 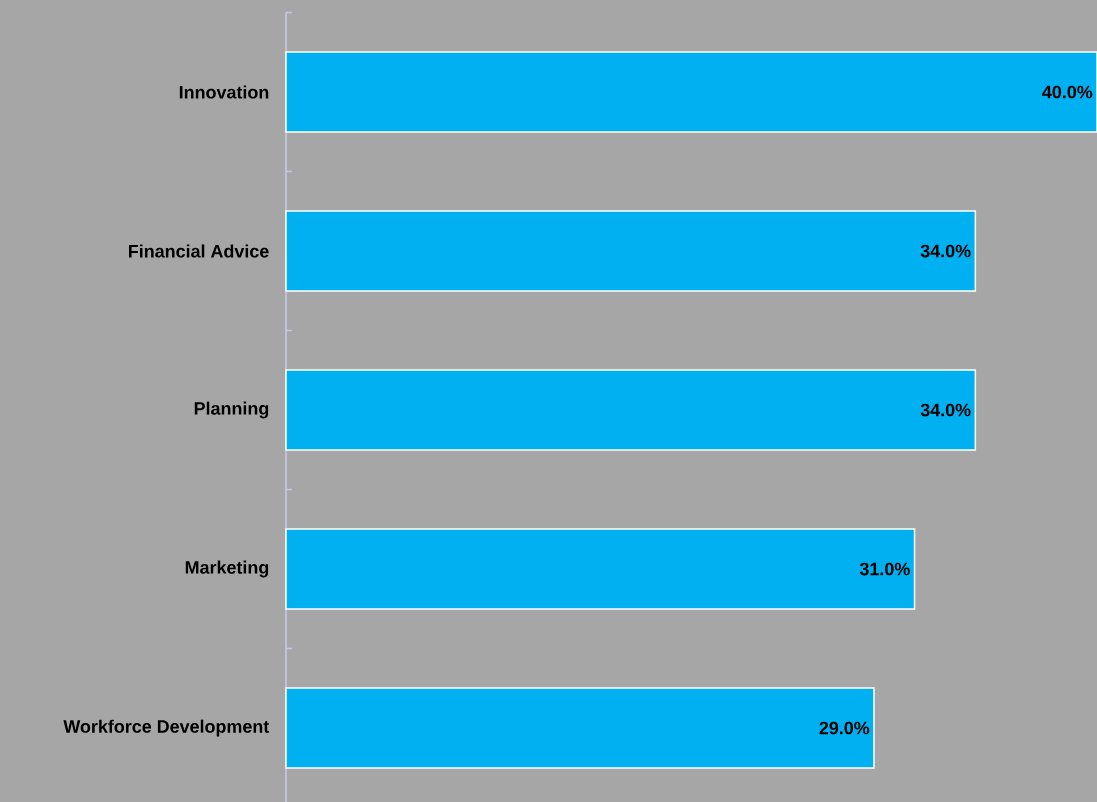 I want to click on y-tick-label: Planning, so click(x=231, y=410).